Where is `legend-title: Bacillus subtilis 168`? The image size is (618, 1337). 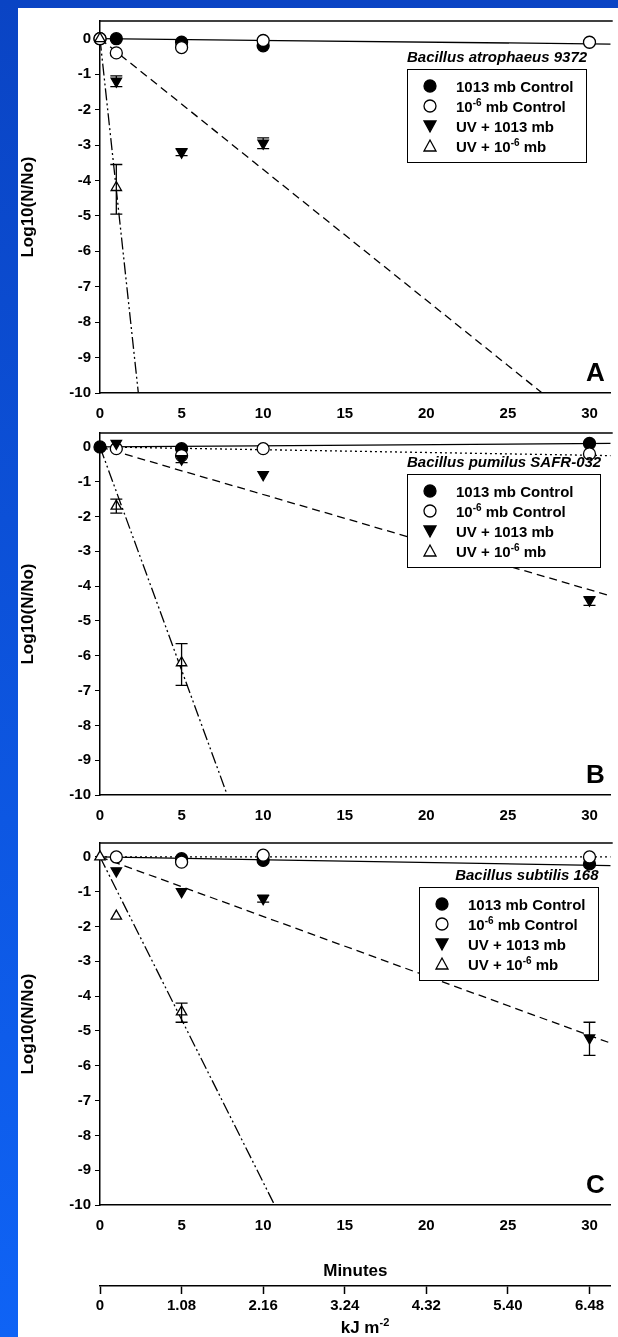 legend-title: Bacillus subtilis 168 is located at coordinates (526, 874).